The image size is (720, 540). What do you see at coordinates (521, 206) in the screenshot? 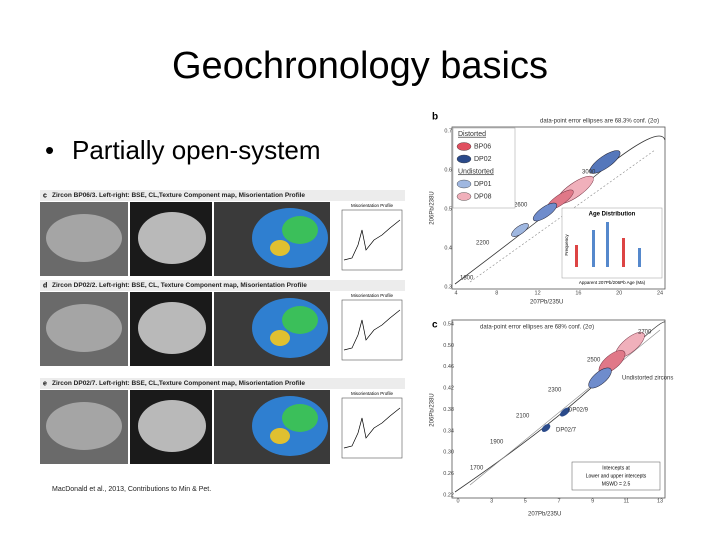
I see `age-label: 2600` at bounding box center [521, 206].